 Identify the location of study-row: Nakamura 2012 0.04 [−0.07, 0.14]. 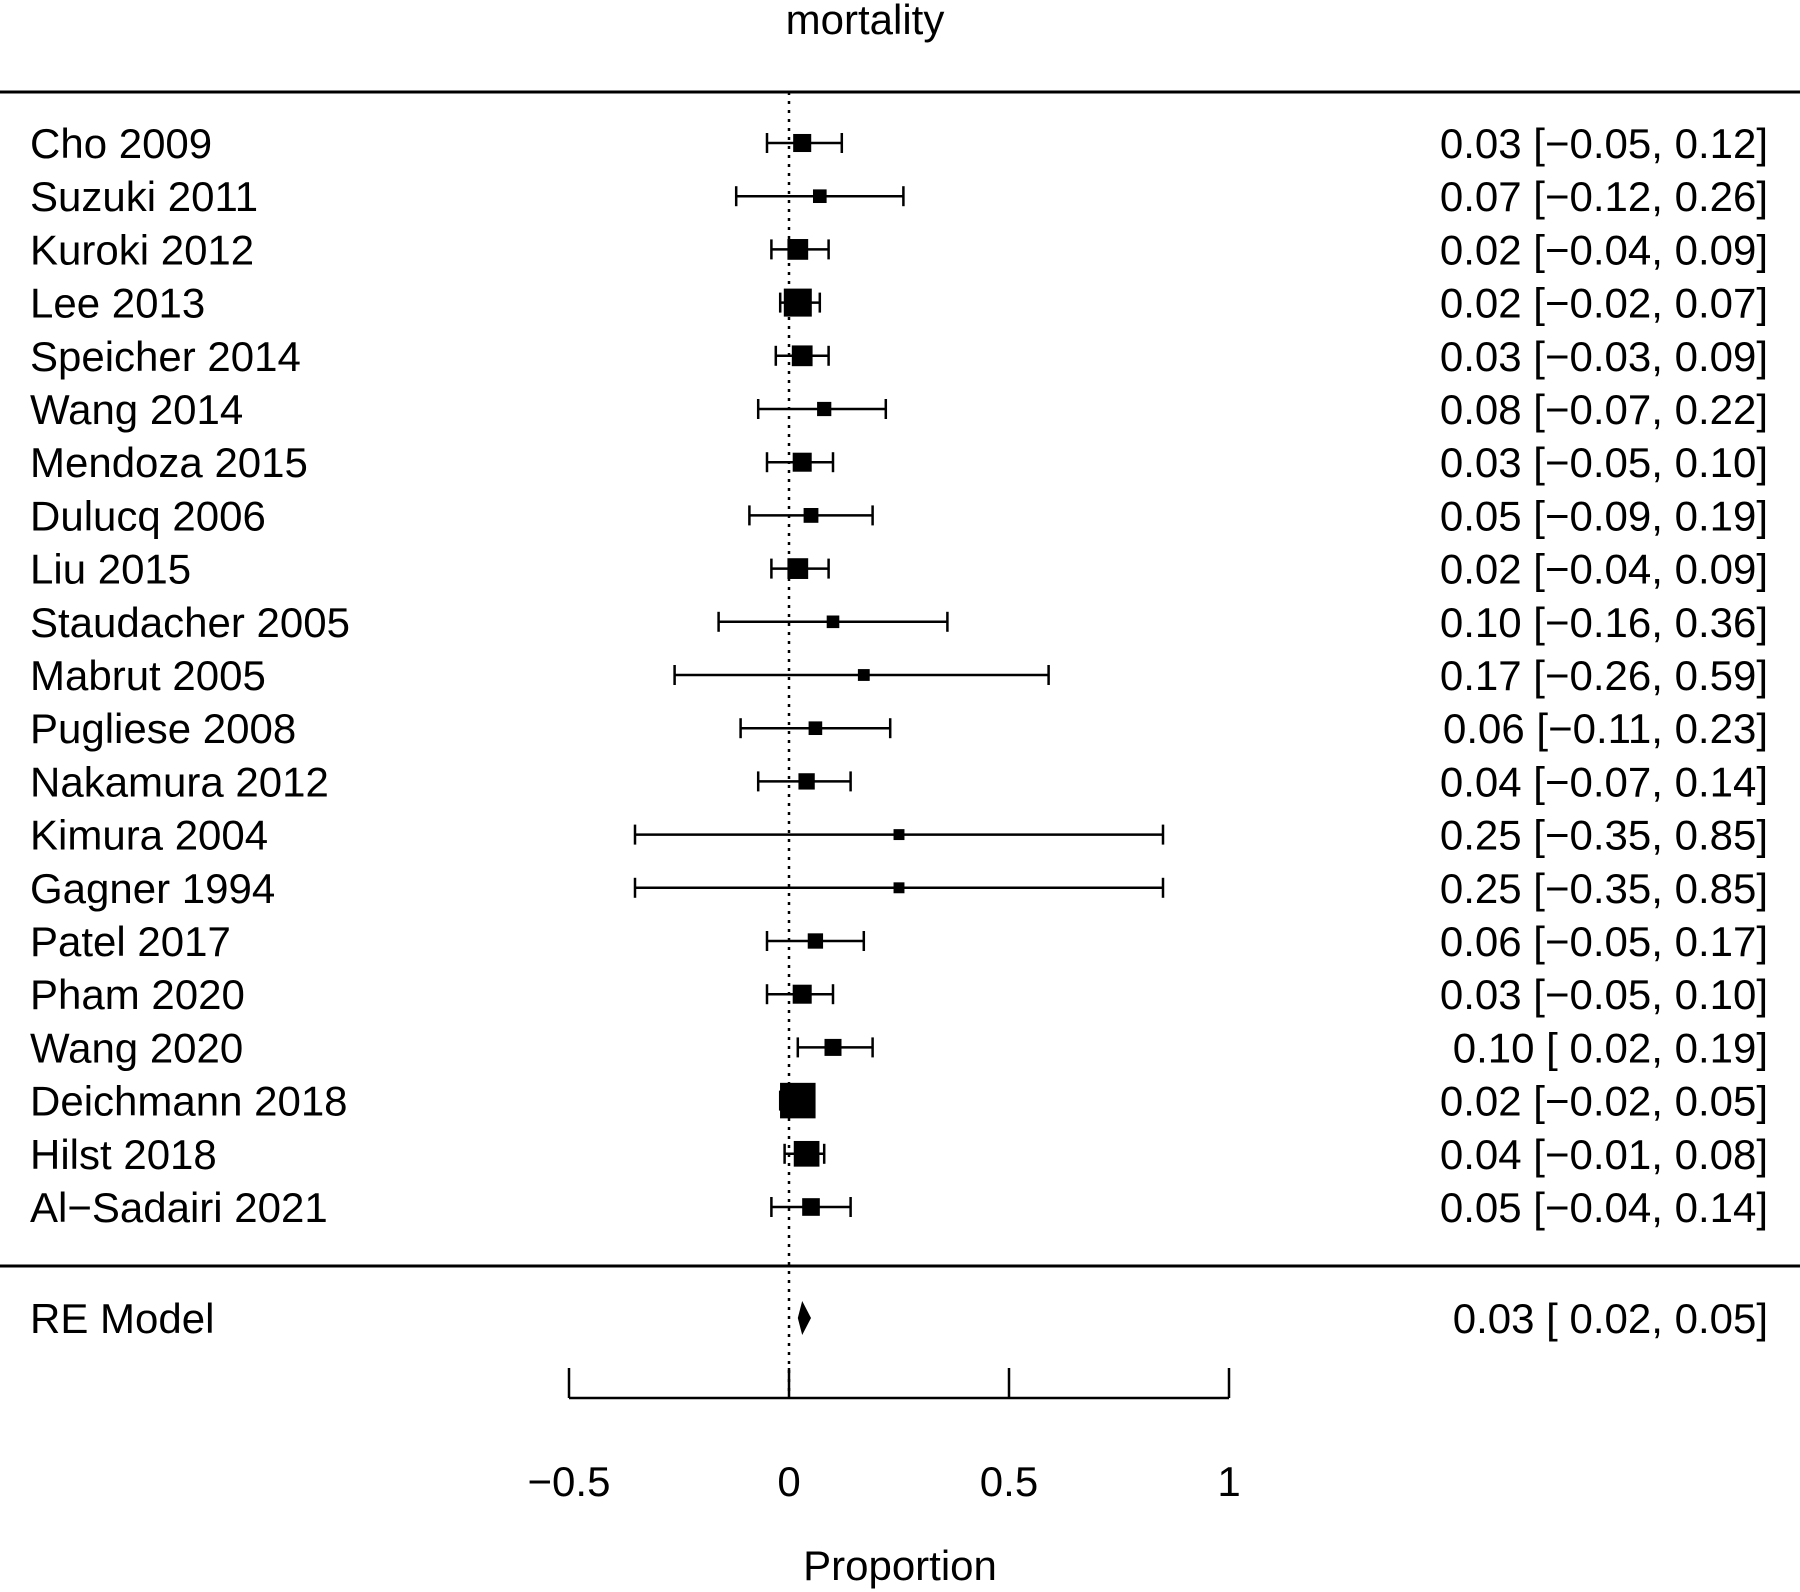
(899, 781).